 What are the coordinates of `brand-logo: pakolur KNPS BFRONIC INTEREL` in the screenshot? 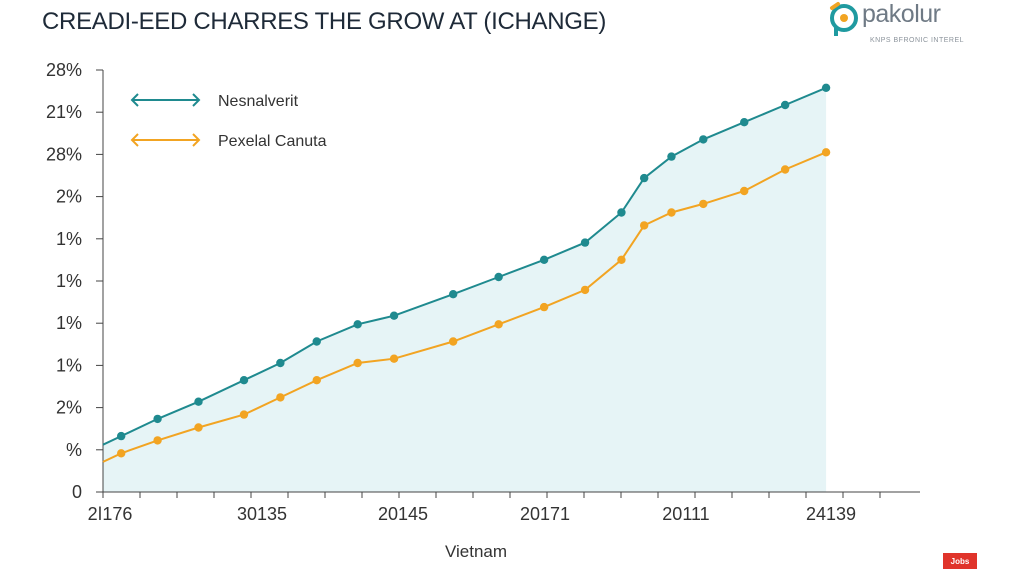 It's located at (921, 25).